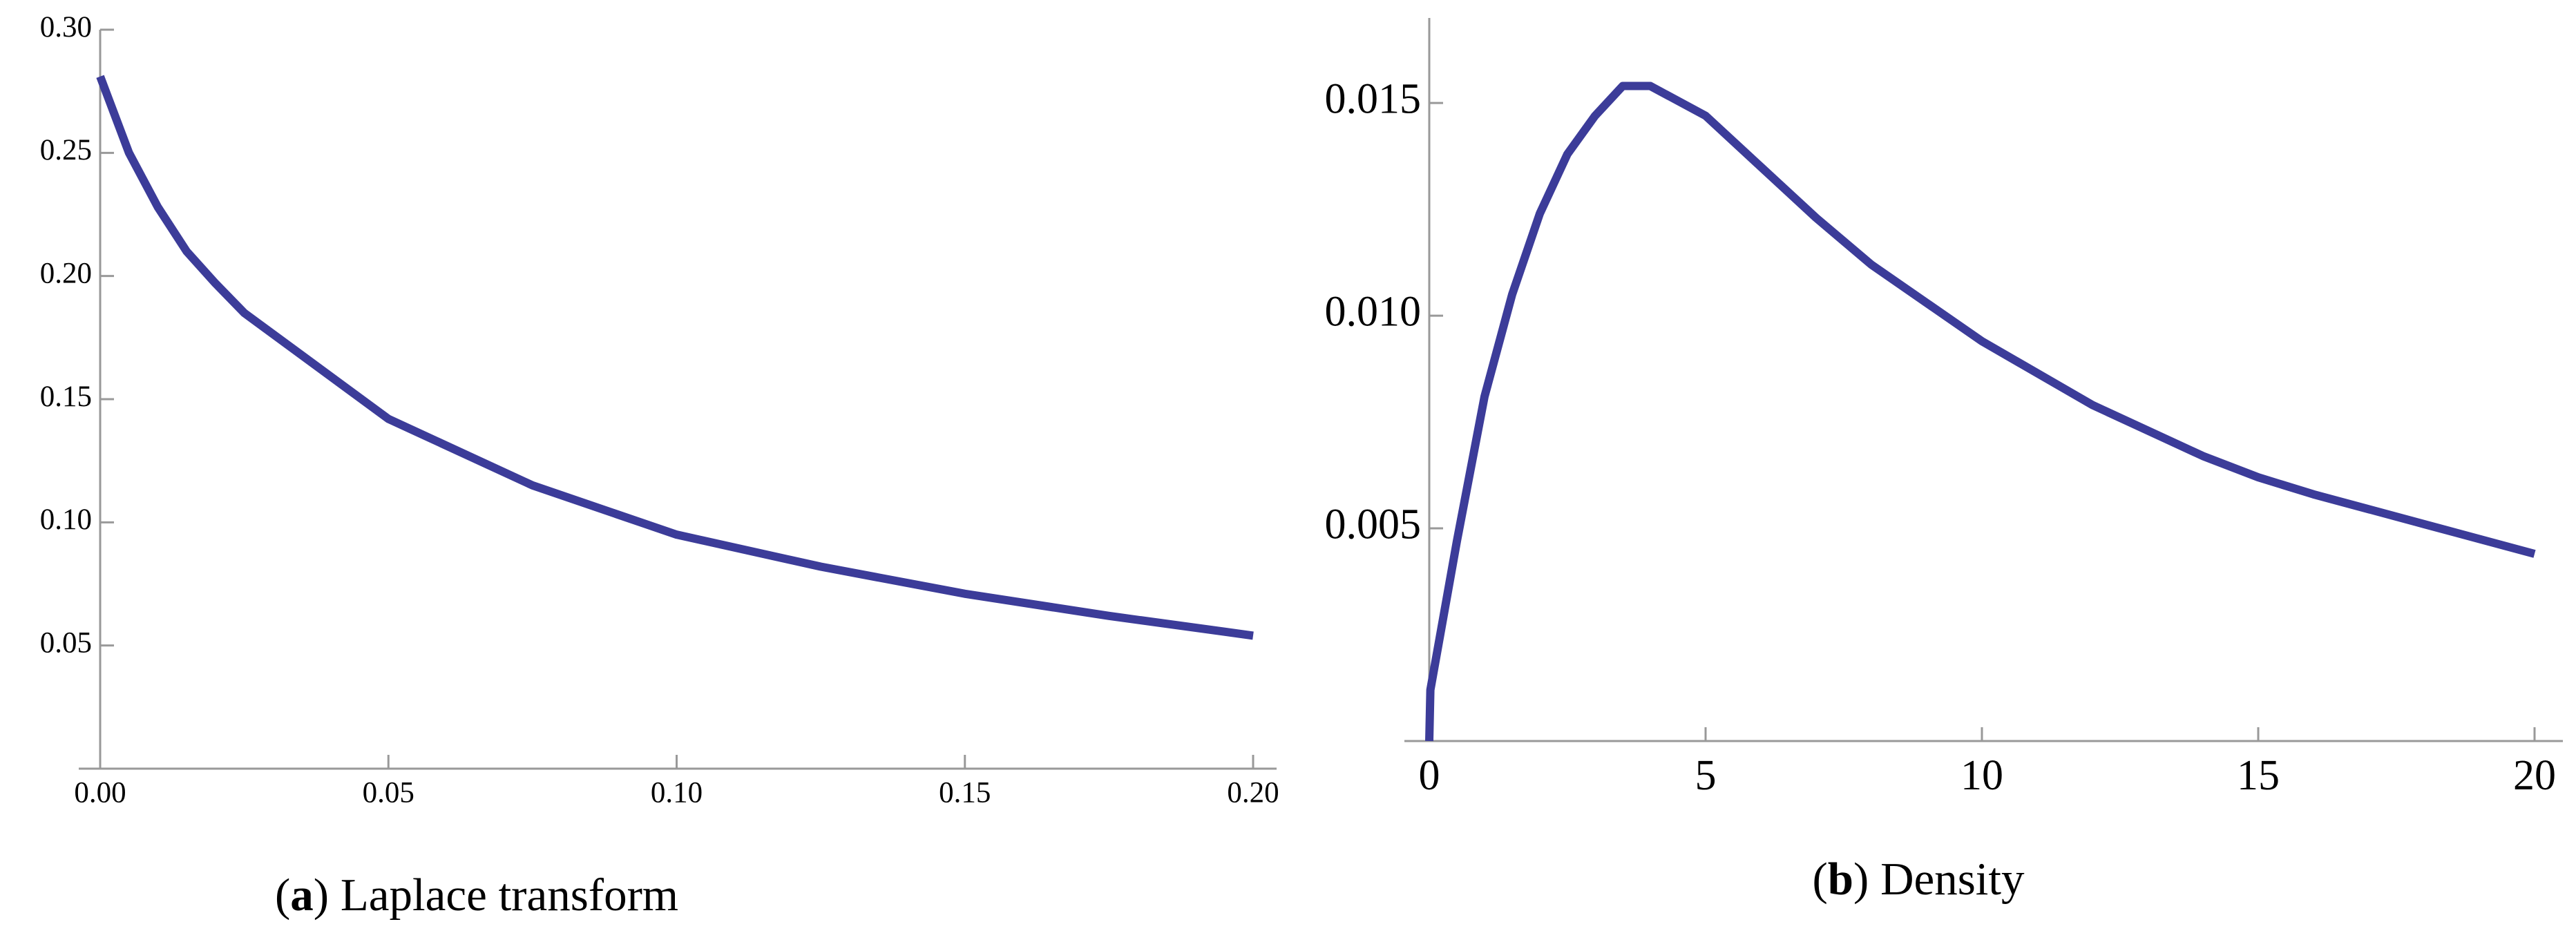 This screenshot has width=2576, height=942. I want to click on x-tick-label: 15, so click(2258, 776).